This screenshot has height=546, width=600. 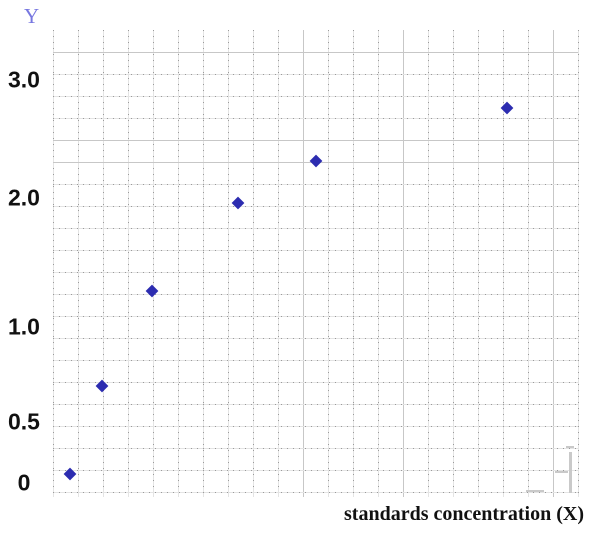 I want to click on y-axis-title: Y, so click(x=32, y=16).